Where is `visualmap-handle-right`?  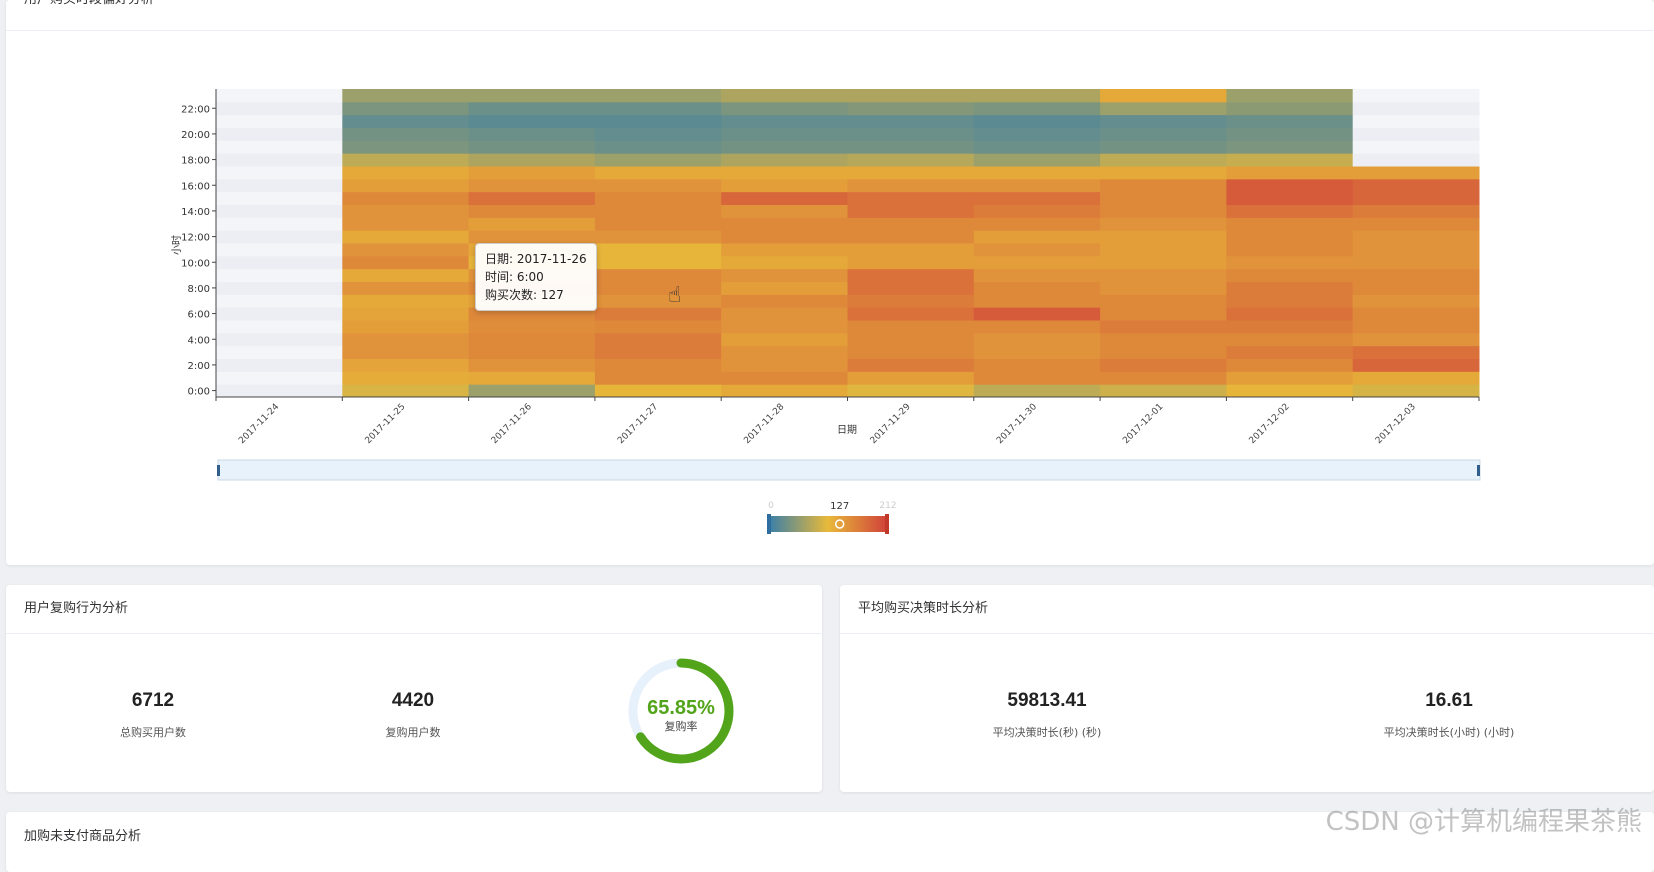 visualmap-handle-right is located at coordinates (887, 524).